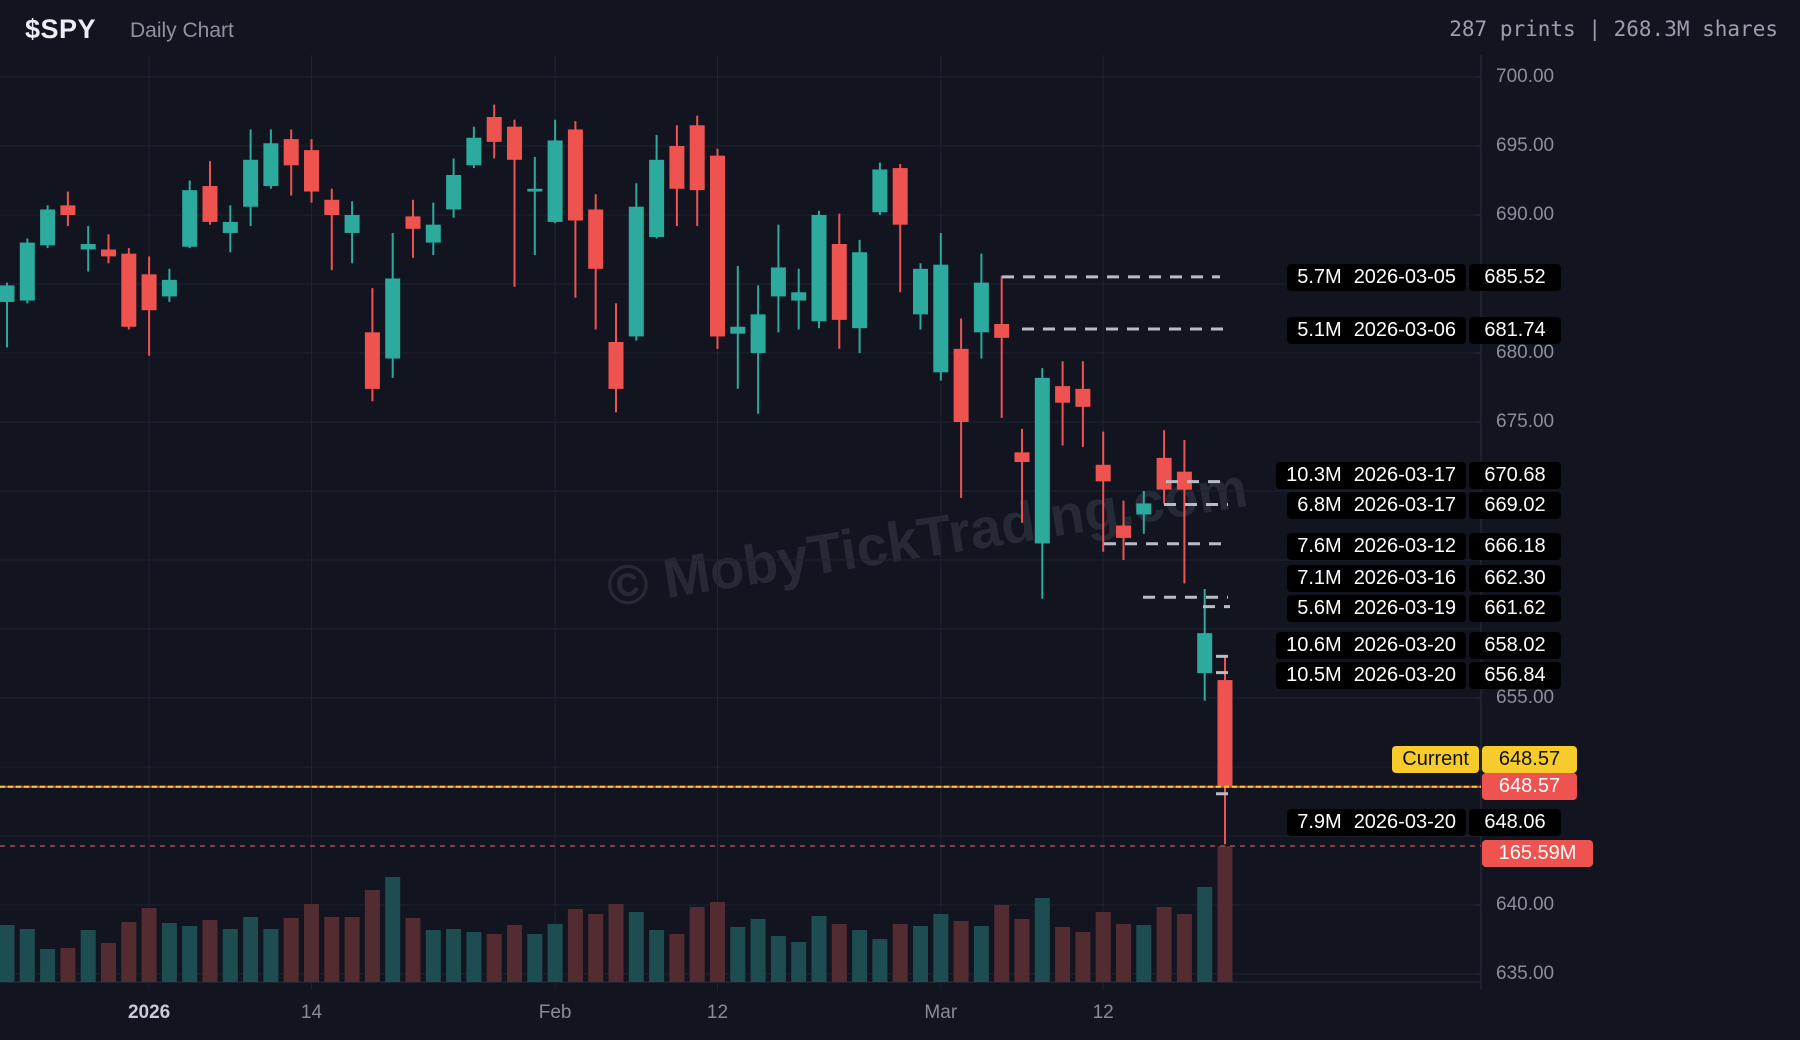 The image size is (1800, 1040). Describe the element at coordinates (1525, 904) in the screenshot. I see `price-axis-label: 640.00` at that location.